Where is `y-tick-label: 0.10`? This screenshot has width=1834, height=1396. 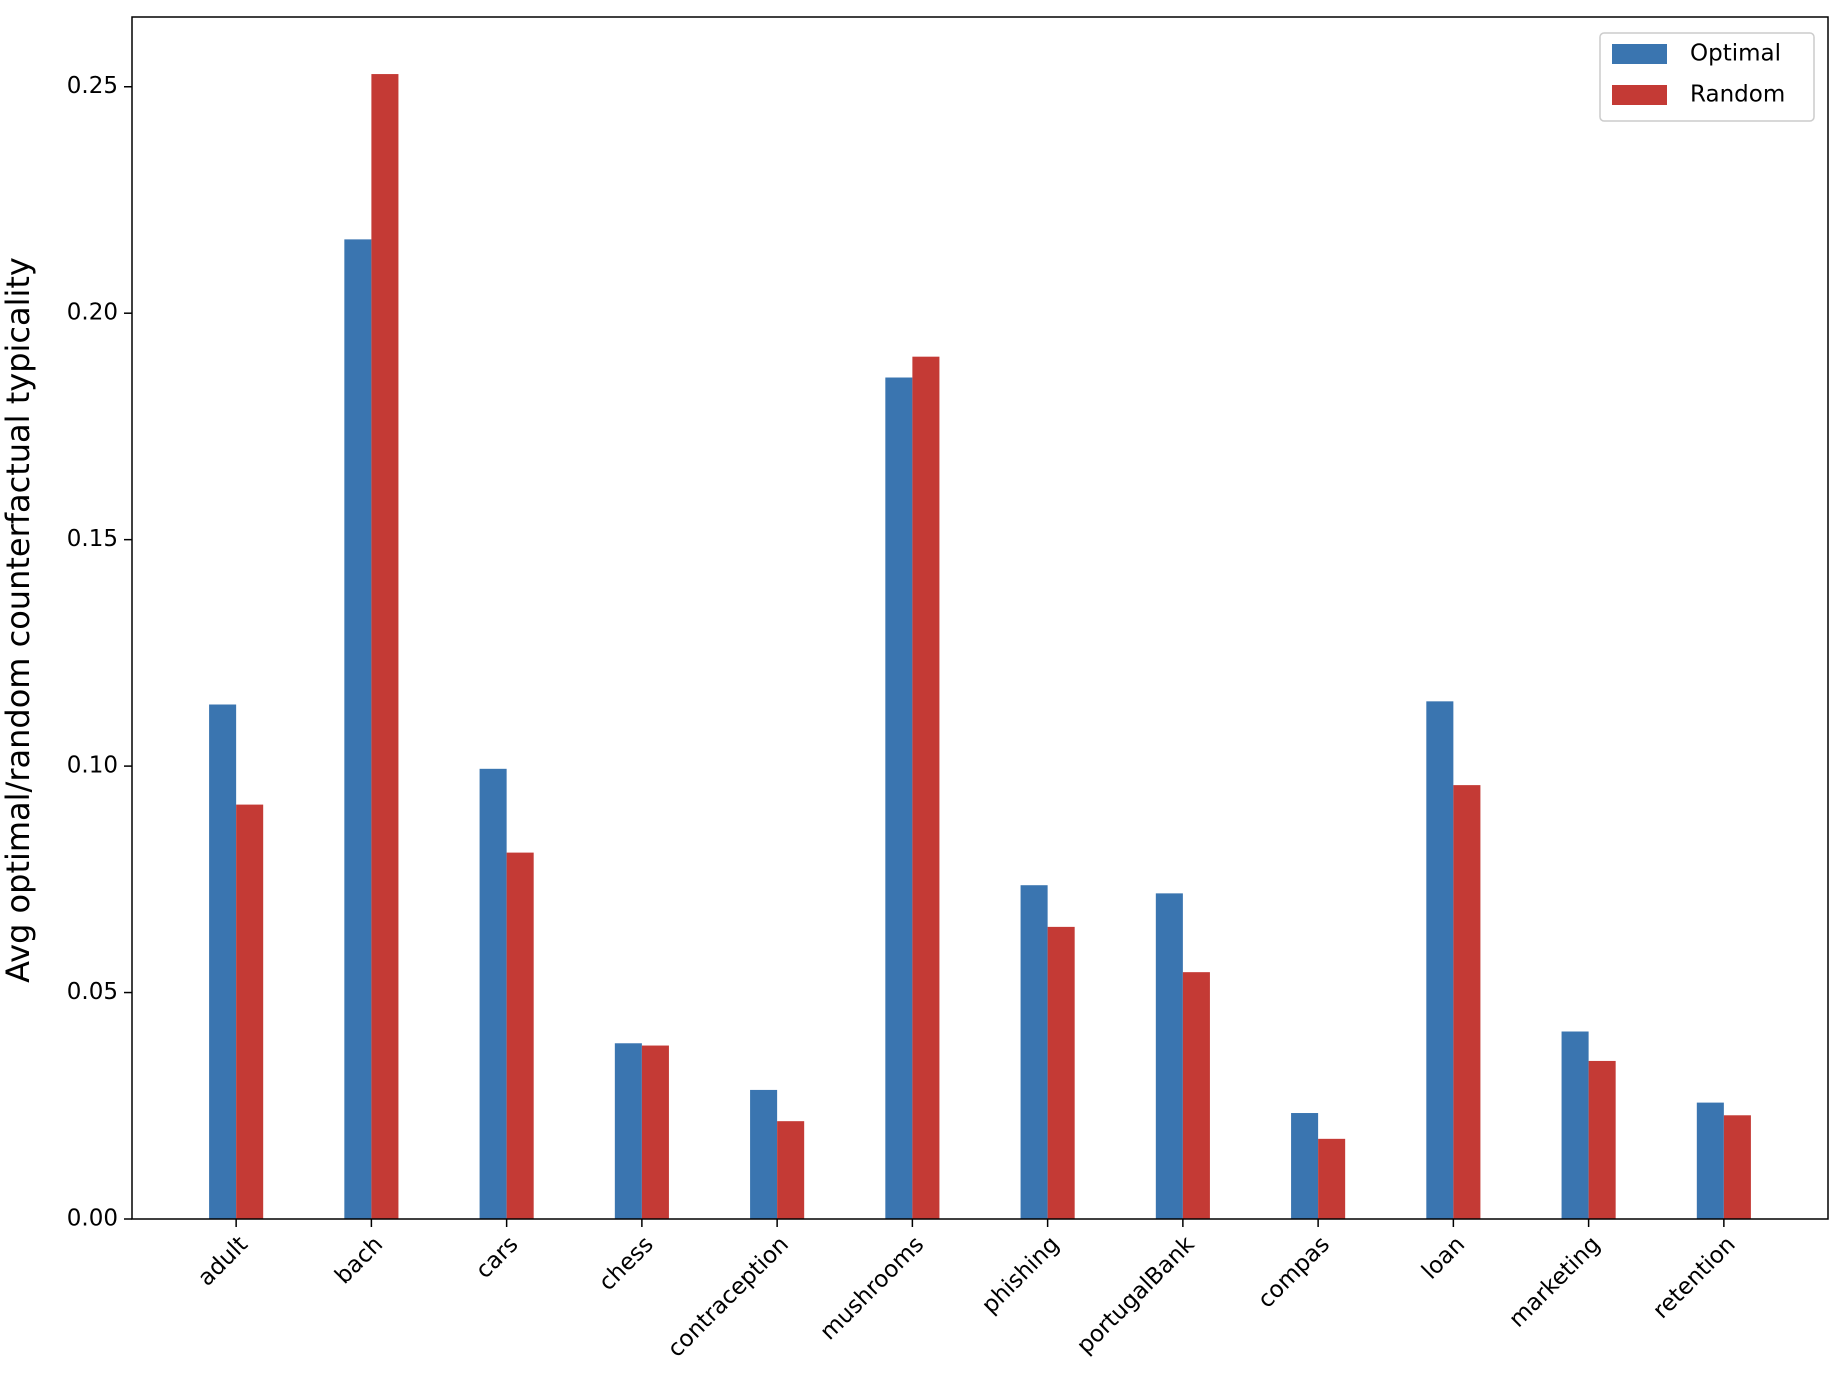
y-tick-label: 0.10 is located at coordinates (92, 766).